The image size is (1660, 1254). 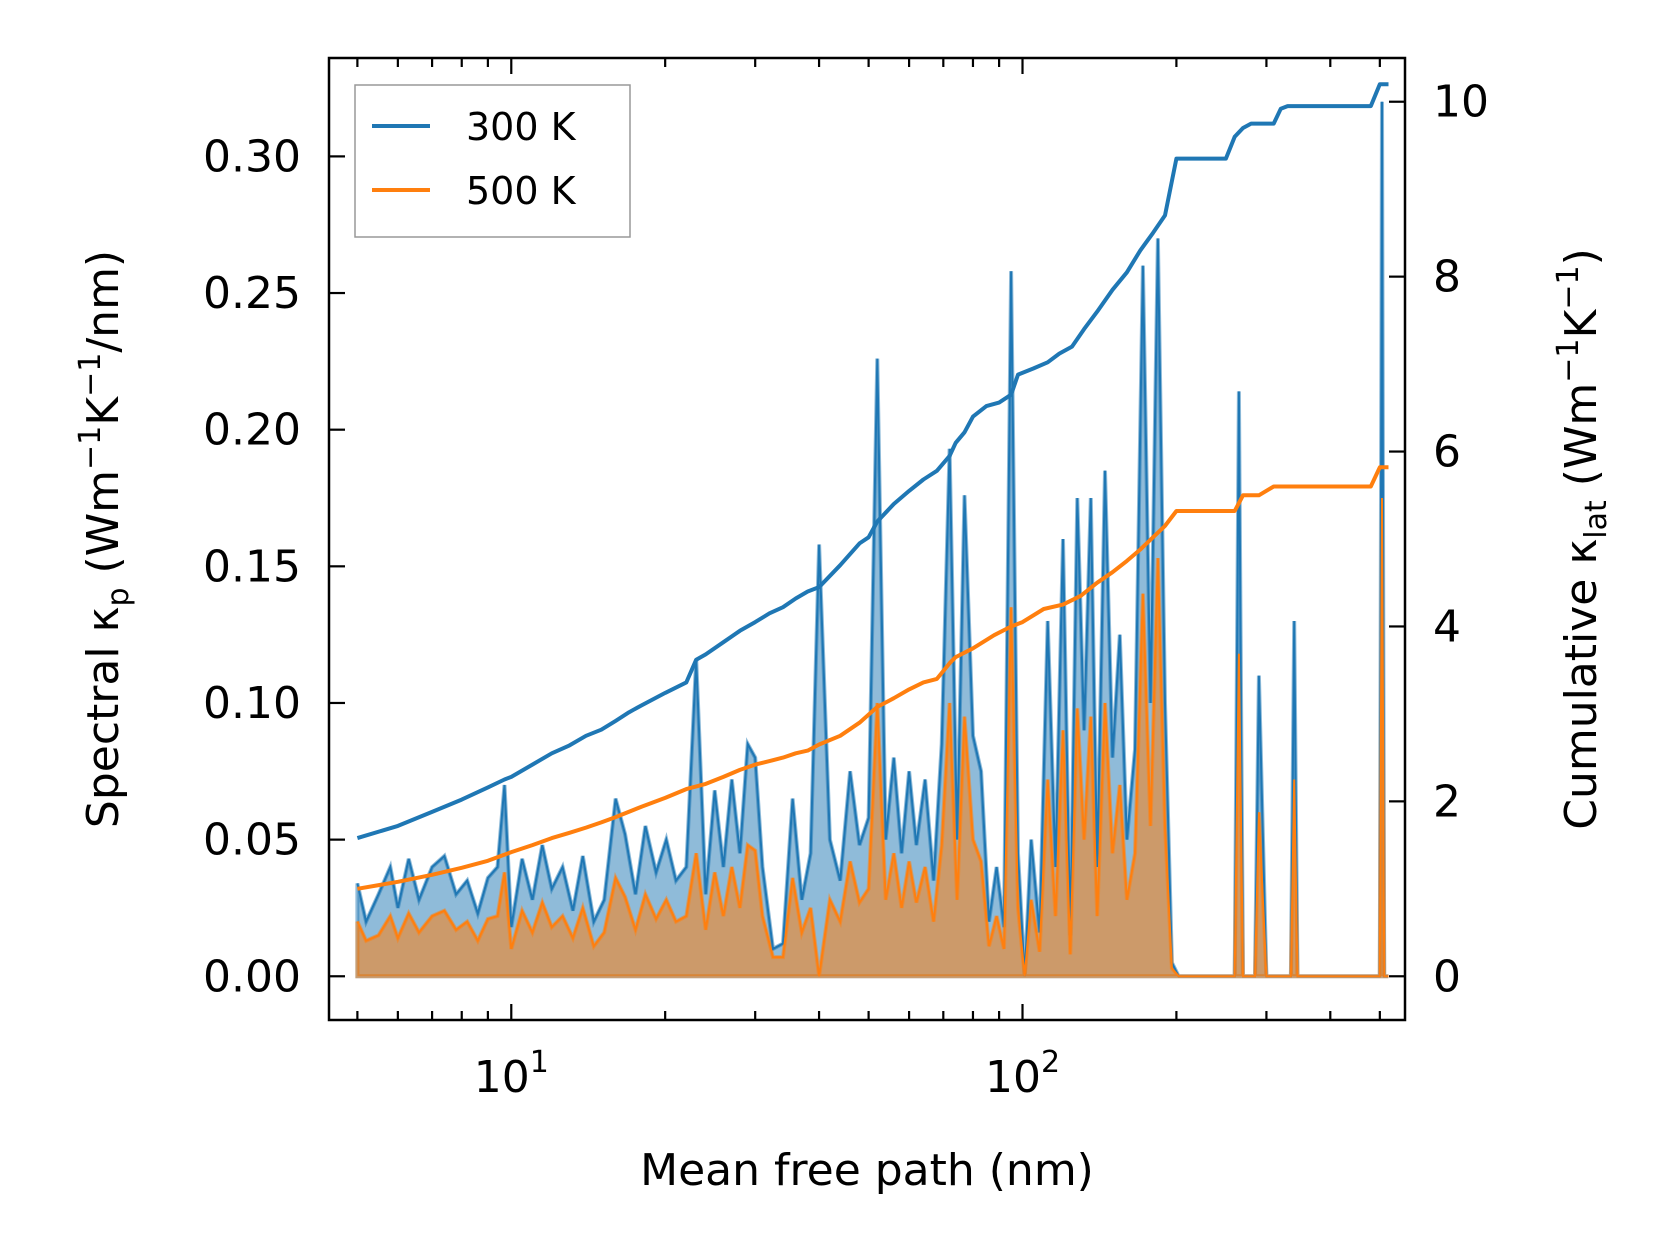 What do you see at coordinates (1461, 102) in the screenshot?
I see `y-right-tick-label: 10` at bounding box center [1461, 102].